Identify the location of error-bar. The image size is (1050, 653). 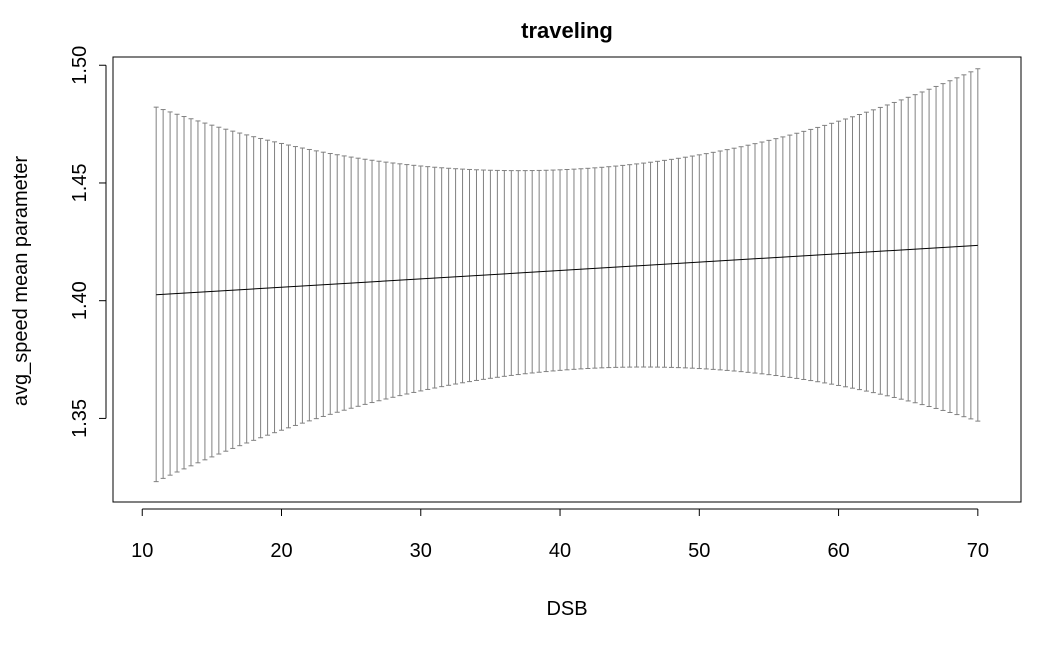
(978, 245).